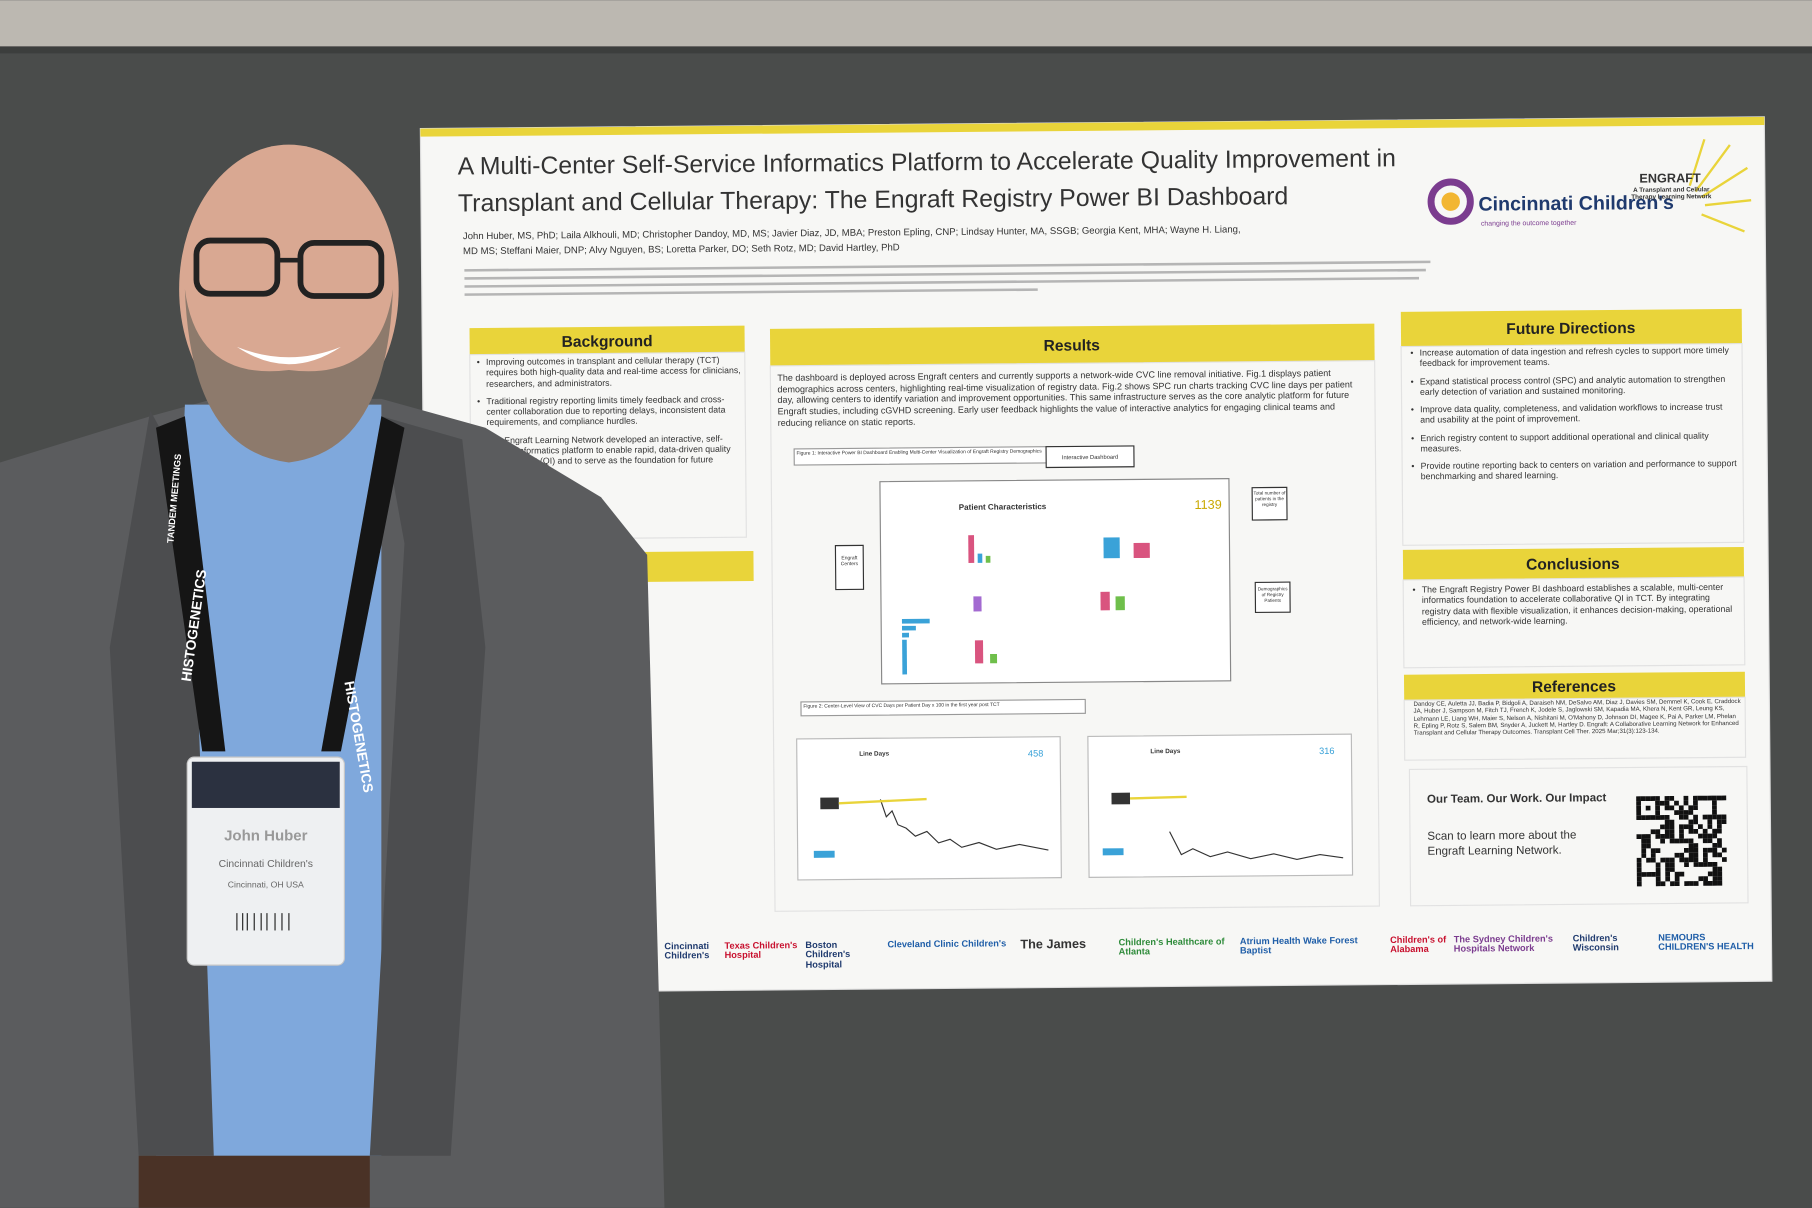 The image size is (1812, 1208). What do you see at coordinates (1681, 841) in the screenshot?
I see `qr-code` at bounding box center [1681, 841].